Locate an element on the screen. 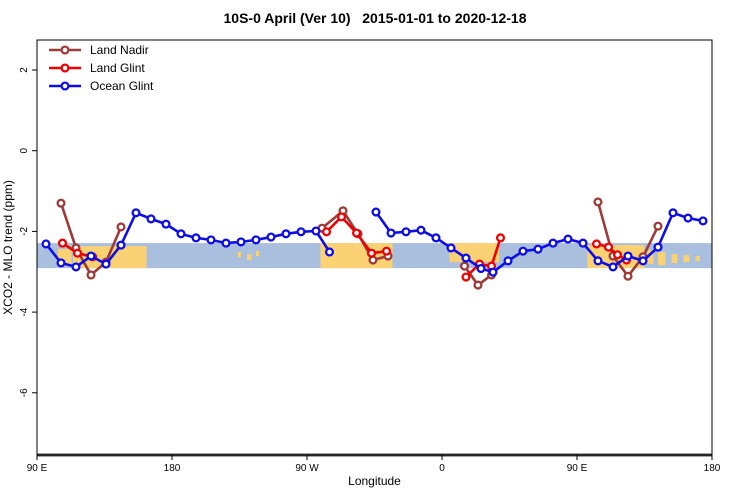  legend-item-land-nadir: Land Nadir is located at coordinates (100, 50).